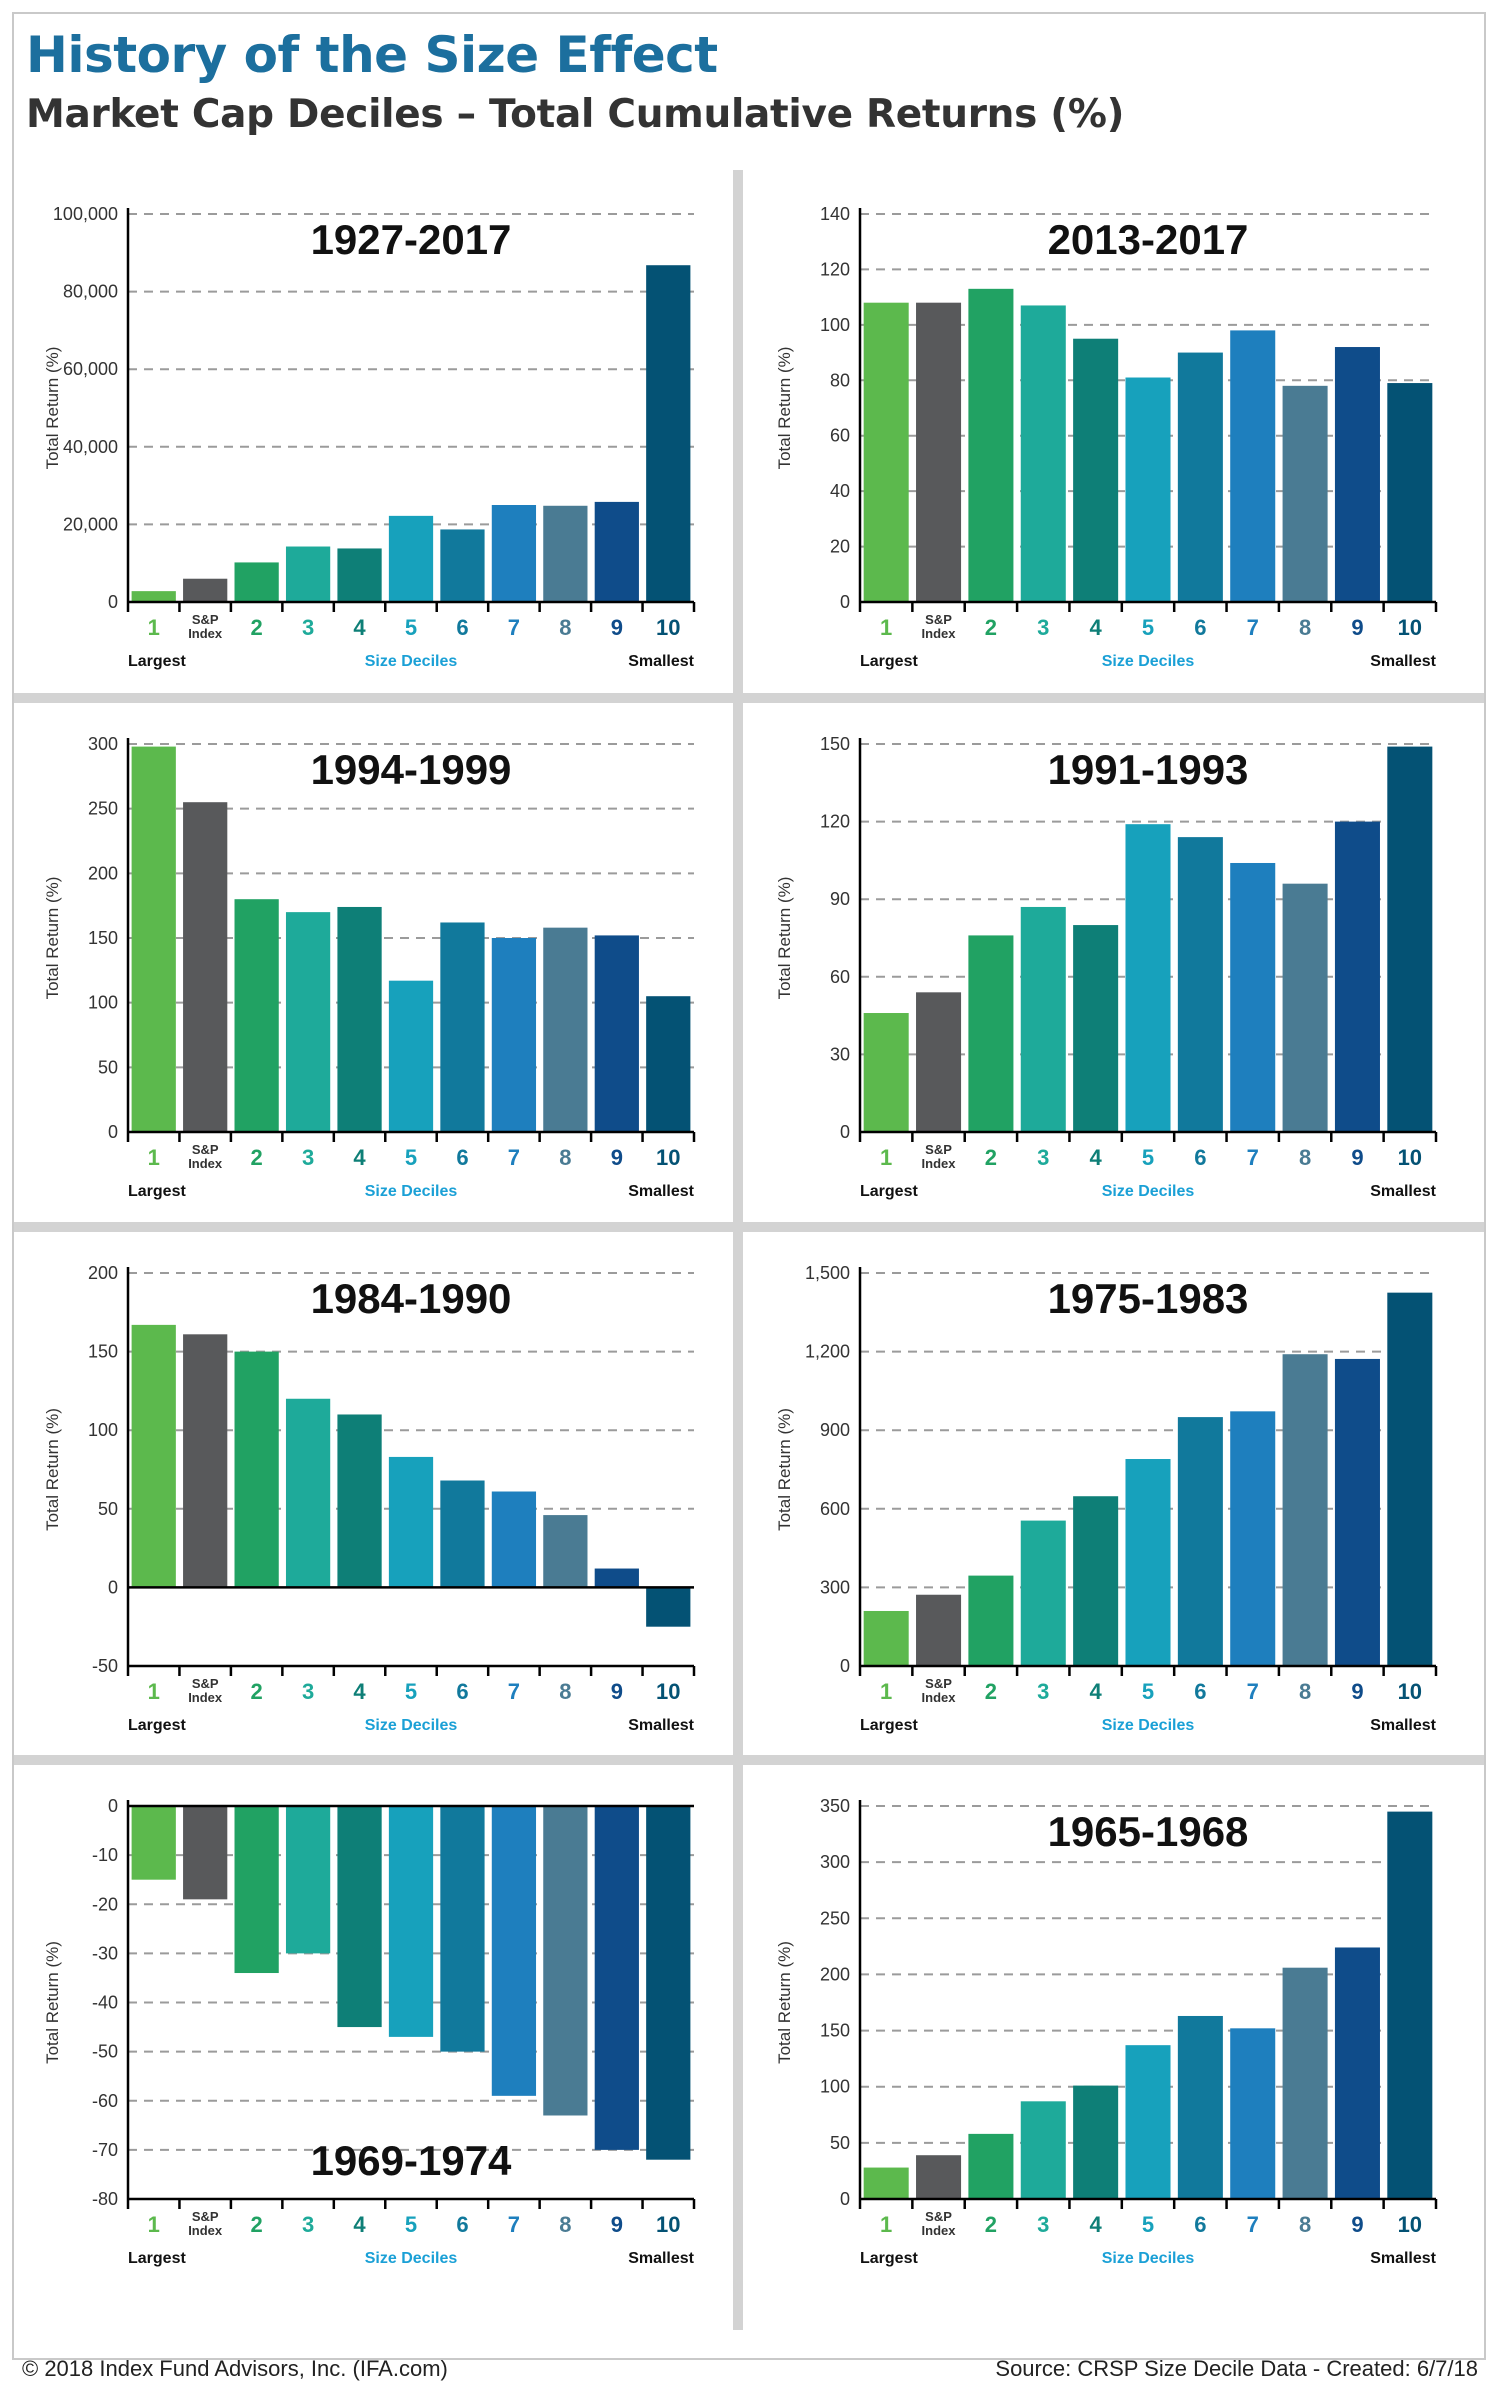 This screenshot has width=1500, height=2386. I want to click on y-tick-label: 250, so click(835, 1918).